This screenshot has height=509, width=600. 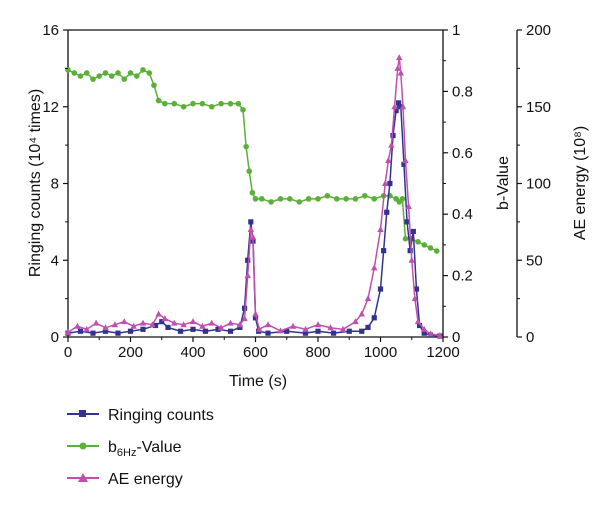 What do you see at coordinates (456, 30) in the screenshot?
I see `y-tick-label-b-value: 1` at bounding box center [456, 30].